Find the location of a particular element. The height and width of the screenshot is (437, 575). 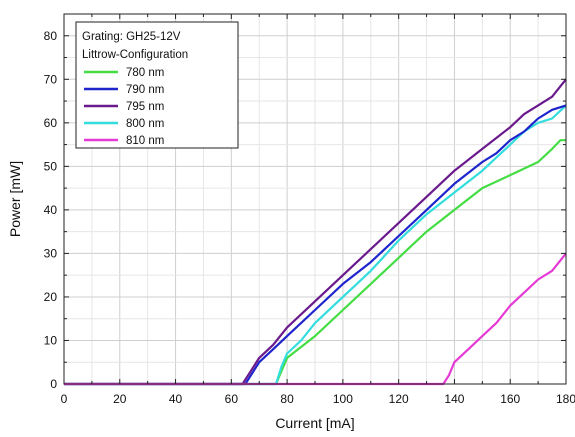

legend-label: 780 nm is located at coordinates (145, 73).